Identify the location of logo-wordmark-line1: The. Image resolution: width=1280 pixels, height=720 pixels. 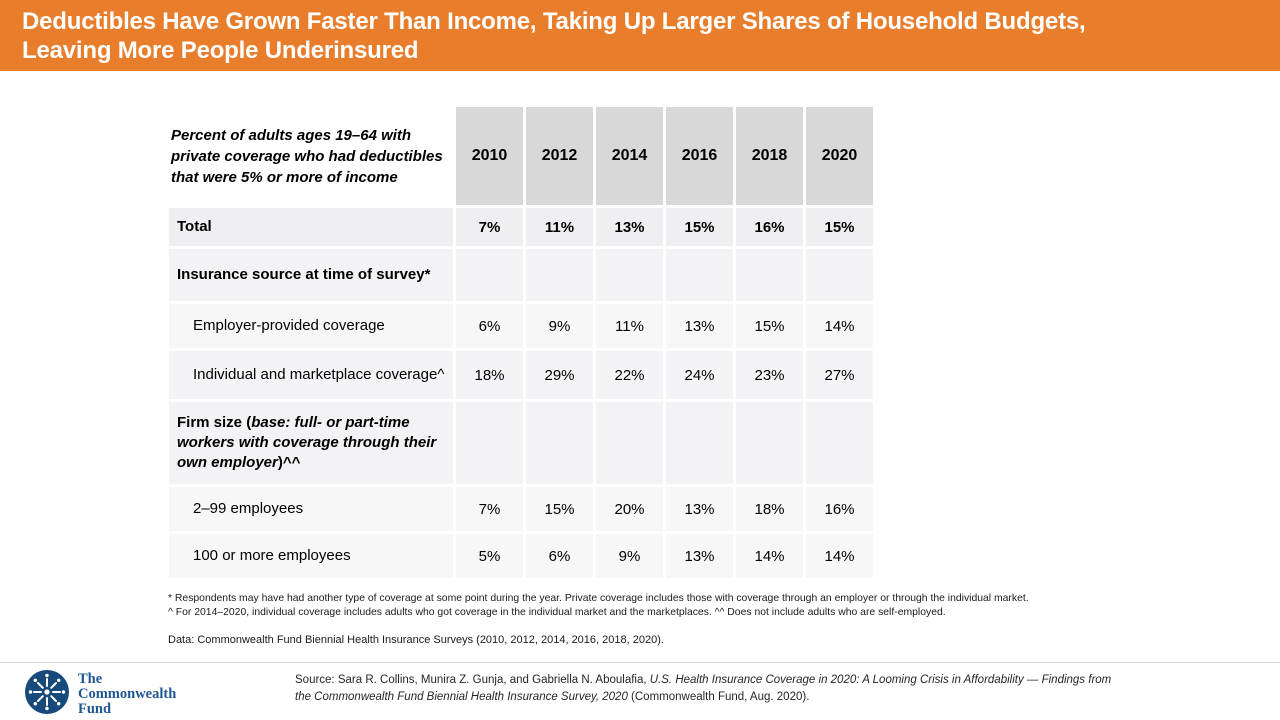
(90, 679).